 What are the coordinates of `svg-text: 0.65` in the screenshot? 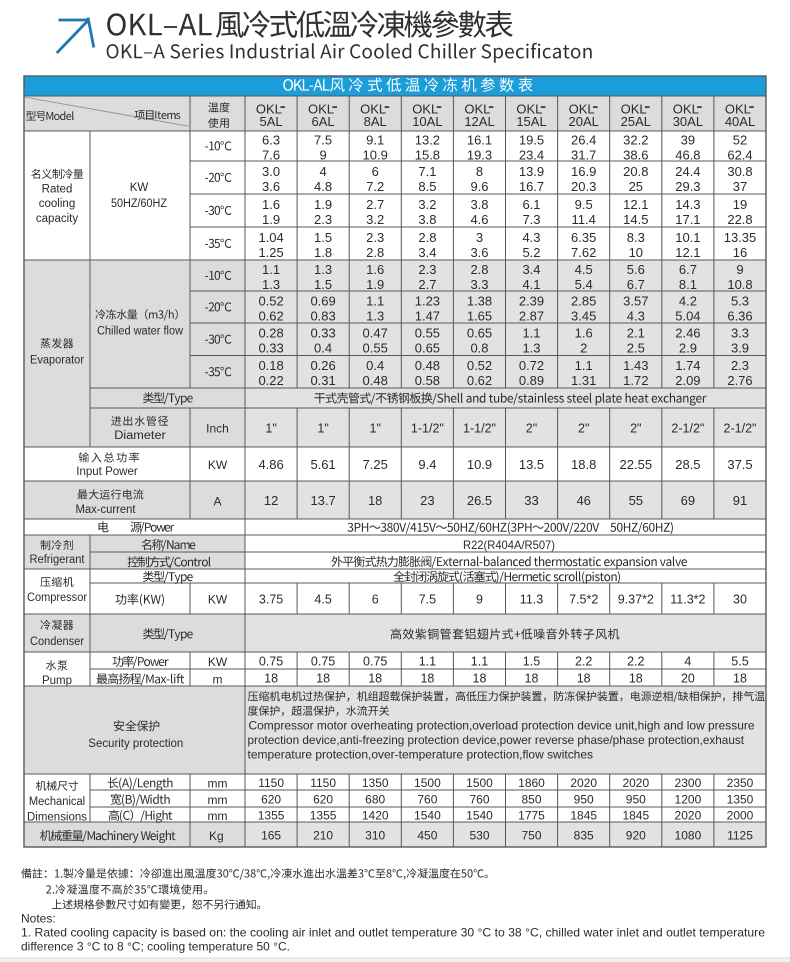 It's located at (479, 333).